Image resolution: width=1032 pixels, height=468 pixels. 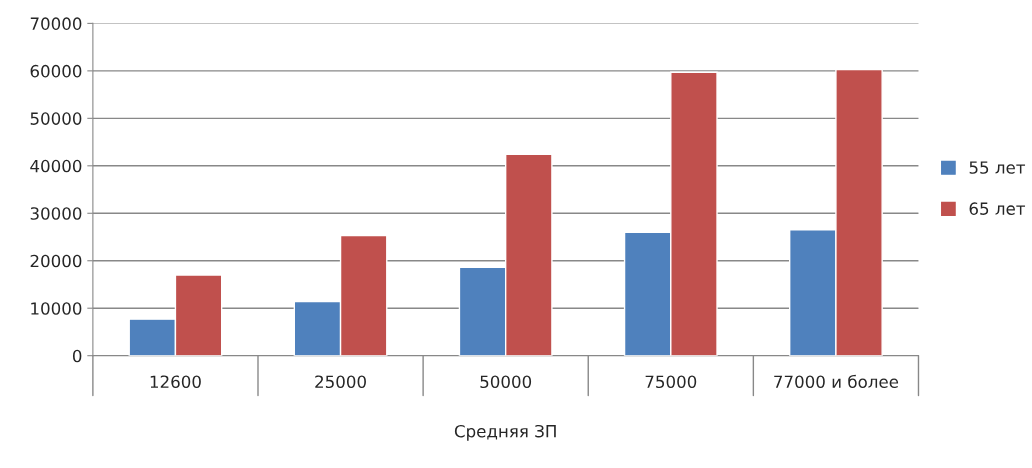 I want to click on x-tick-label: 50000, so click(x=506, y=382).